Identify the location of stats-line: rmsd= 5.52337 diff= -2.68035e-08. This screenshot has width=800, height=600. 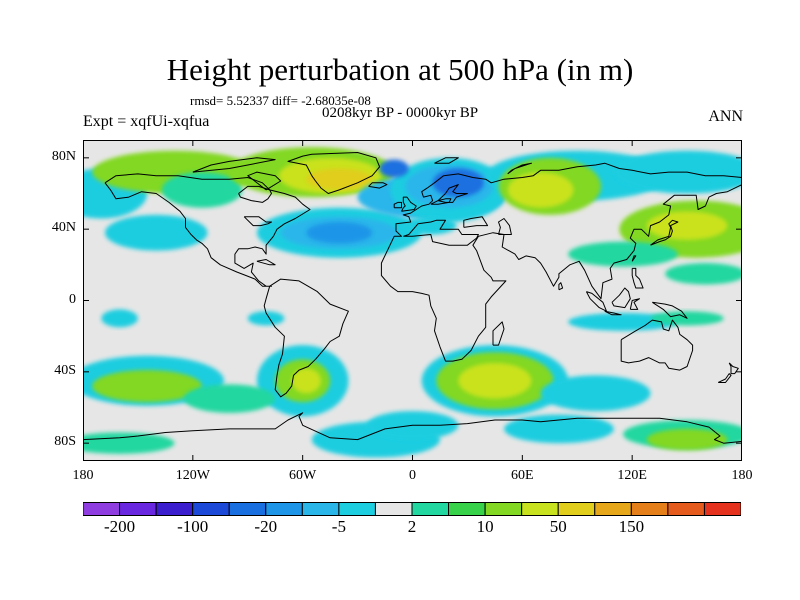
(280, 100).